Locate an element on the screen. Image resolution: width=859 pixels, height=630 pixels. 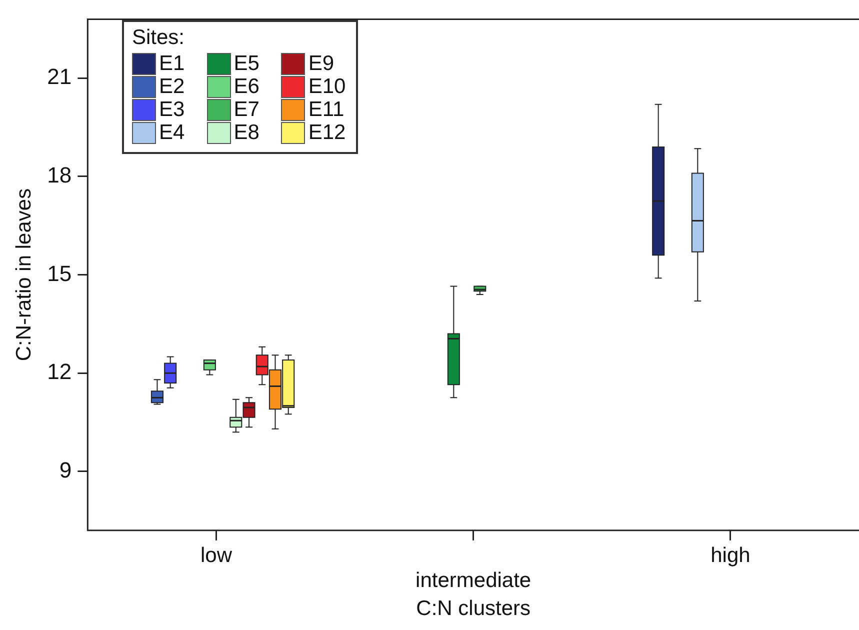
y-tick-label: 12 is located at coordinates (59, 371).